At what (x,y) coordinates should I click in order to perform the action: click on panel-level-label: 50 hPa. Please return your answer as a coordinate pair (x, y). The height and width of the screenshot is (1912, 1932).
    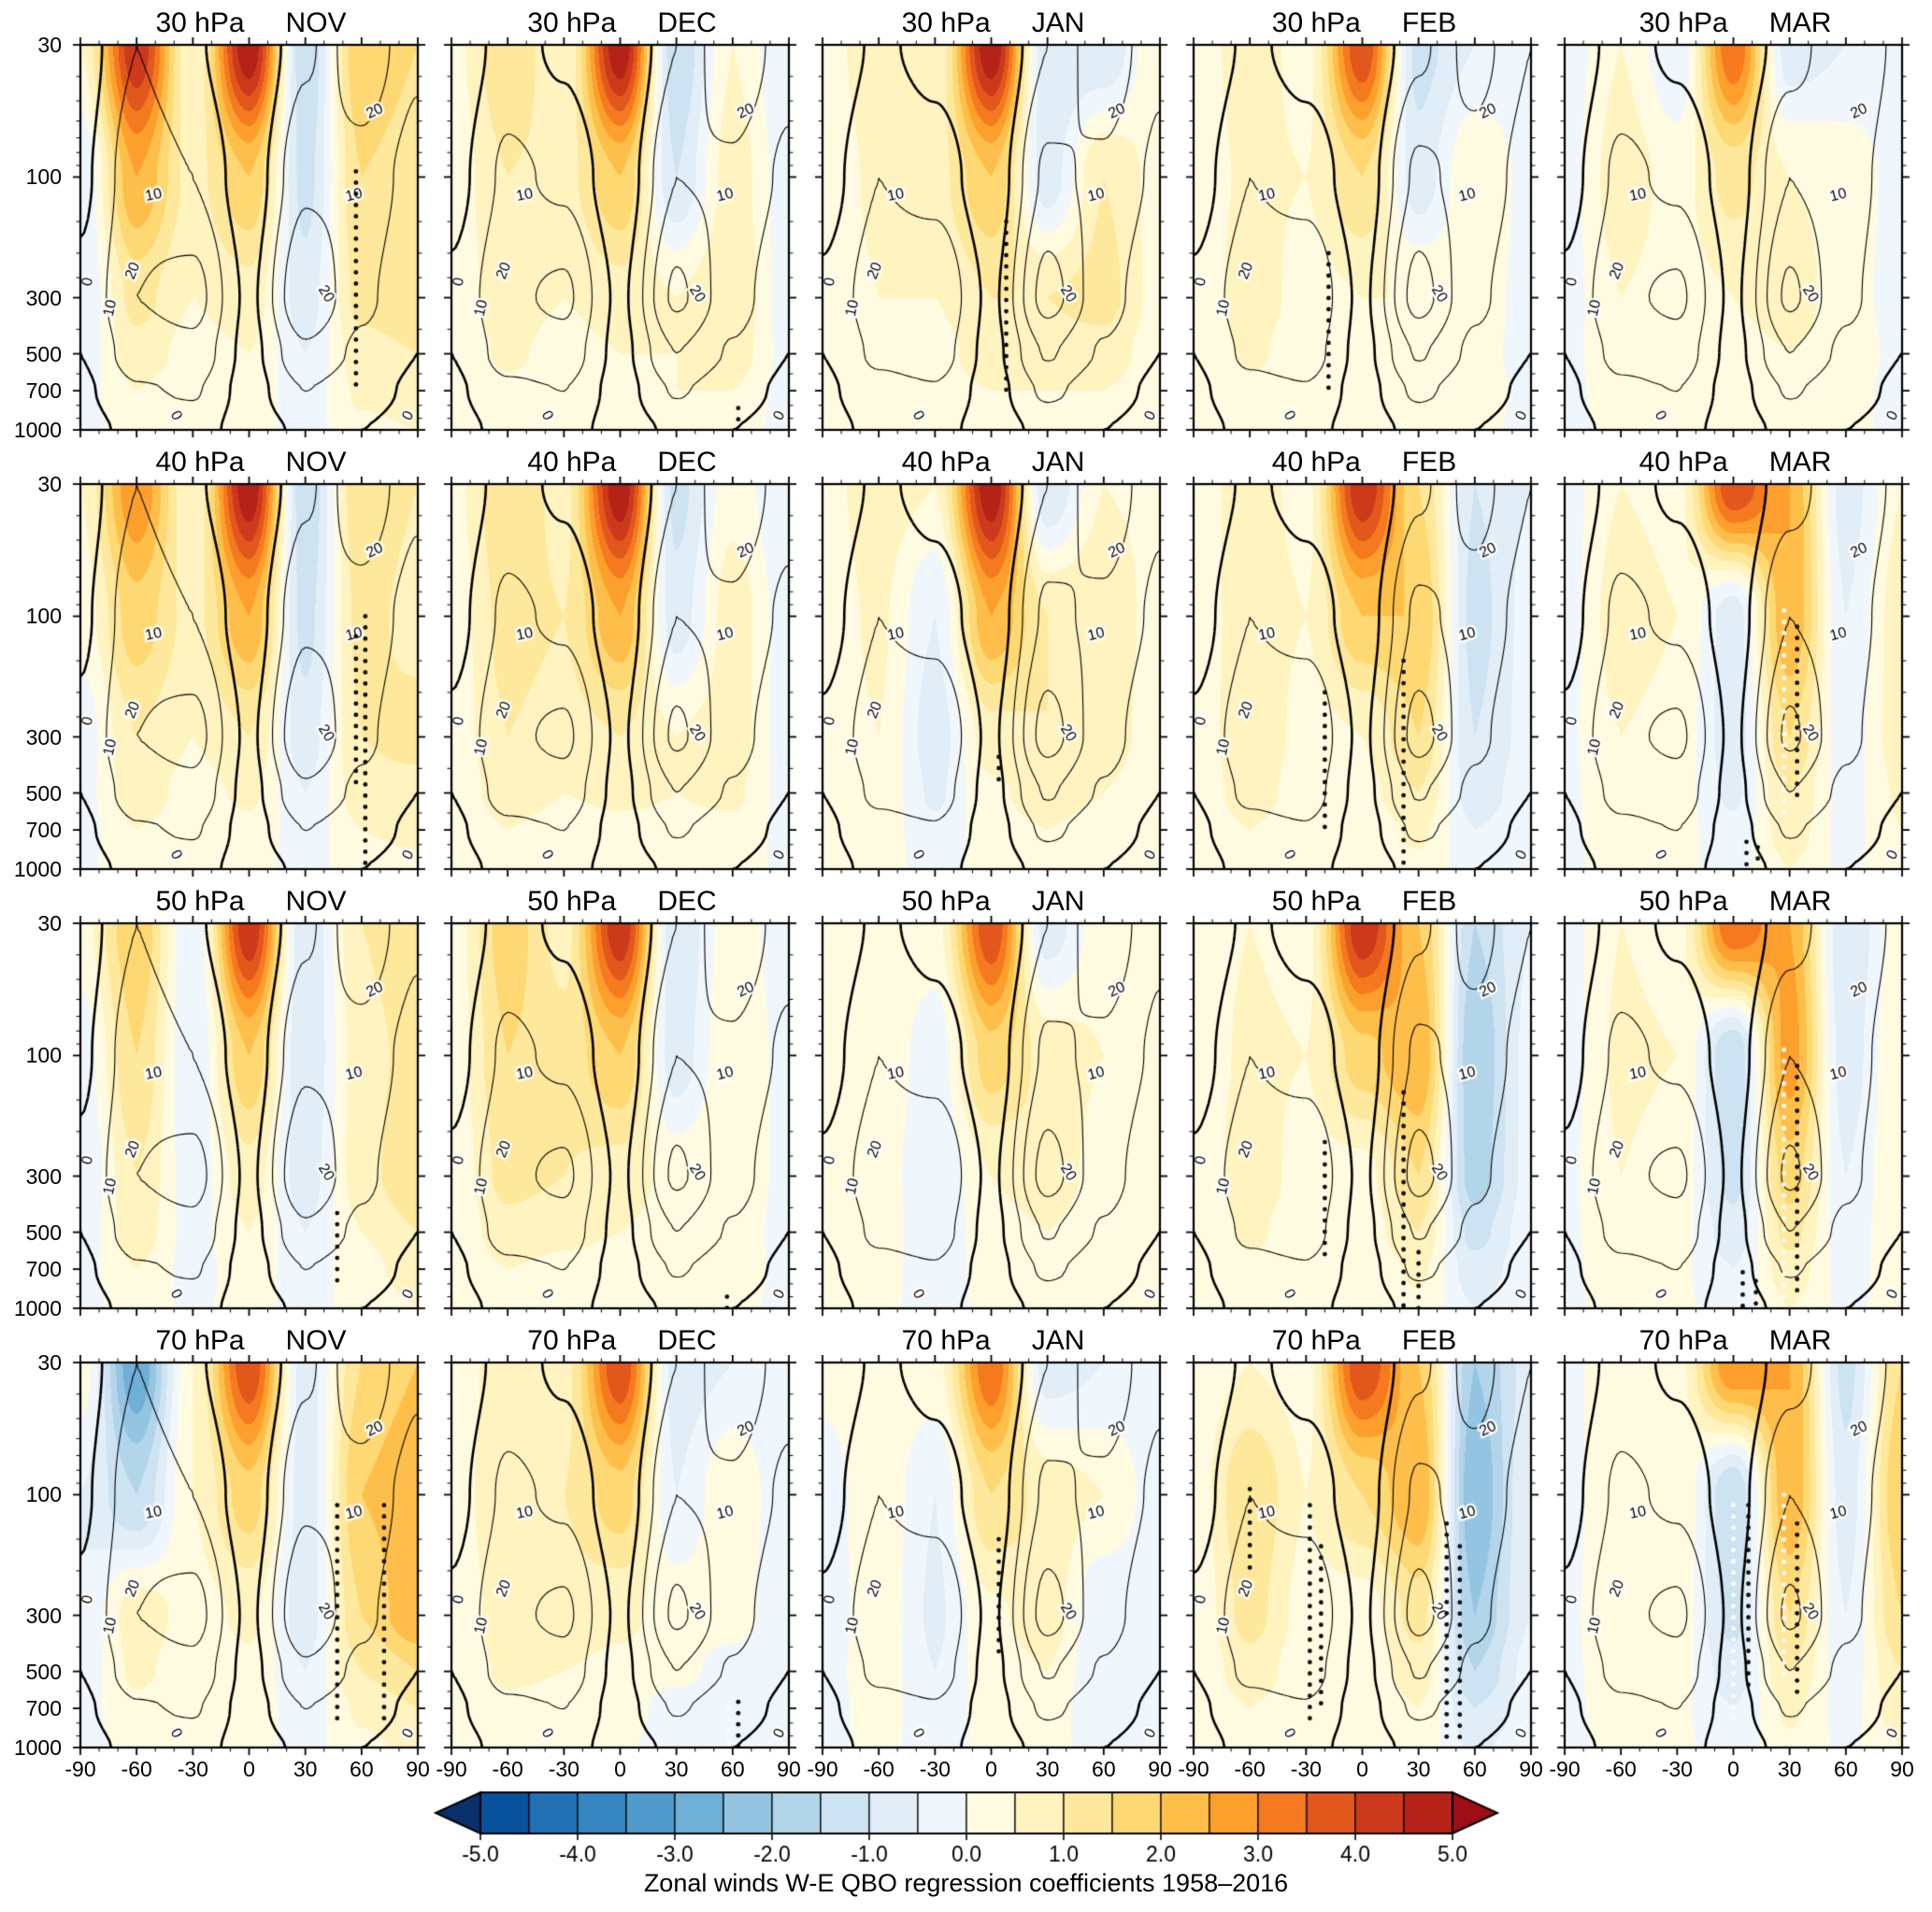
    Looking at the image, I should click on (1316, 901).